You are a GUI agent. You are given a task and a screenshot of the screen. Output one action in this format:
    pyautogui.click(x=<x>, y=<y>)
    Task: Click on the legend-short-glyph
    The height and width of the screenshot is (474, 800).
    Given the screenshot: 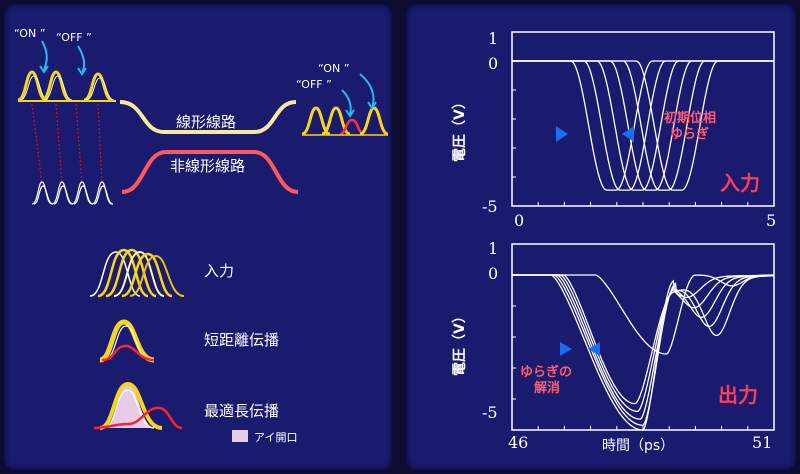 What is the action you would take?
    pyautogui.click(x=127, y=341)
    